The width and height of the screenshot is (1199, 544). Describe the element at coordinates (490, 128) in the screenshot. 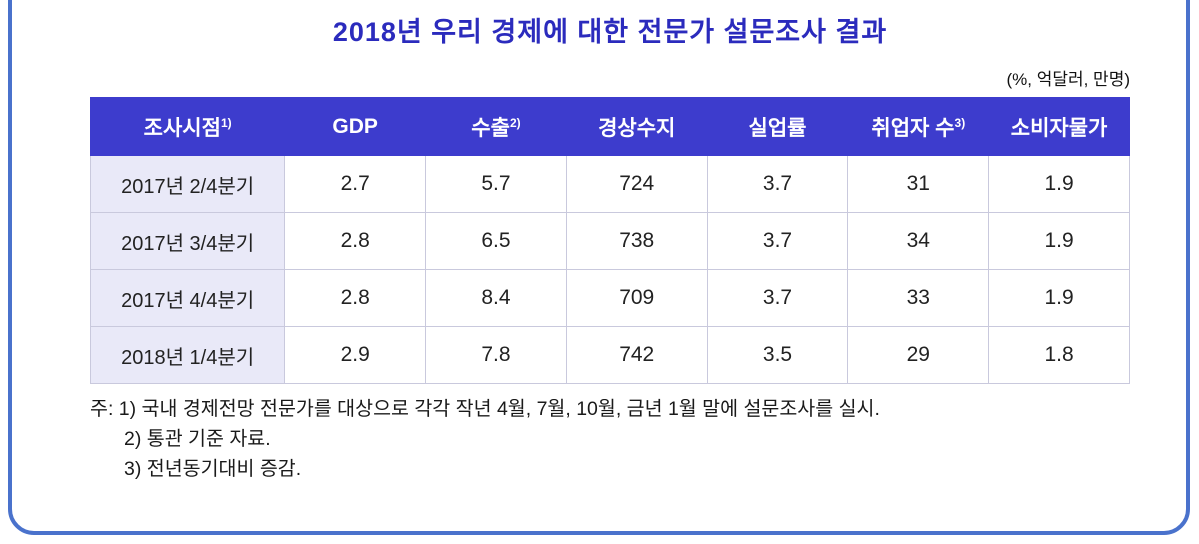

I see `col-header-label: 수출` at that location.